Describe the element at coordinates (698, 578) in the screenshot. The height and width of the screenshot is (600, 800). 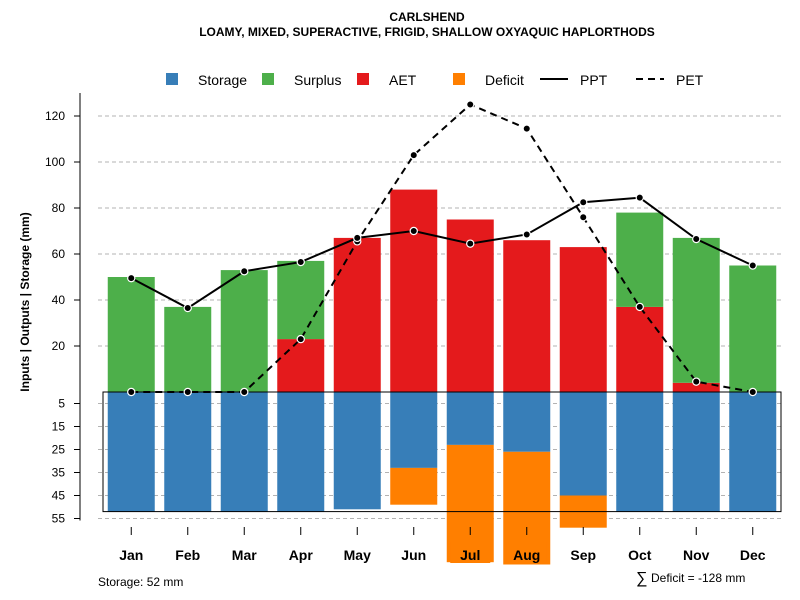
I see `deficit-note: Deficit = -128 mm` at that location.